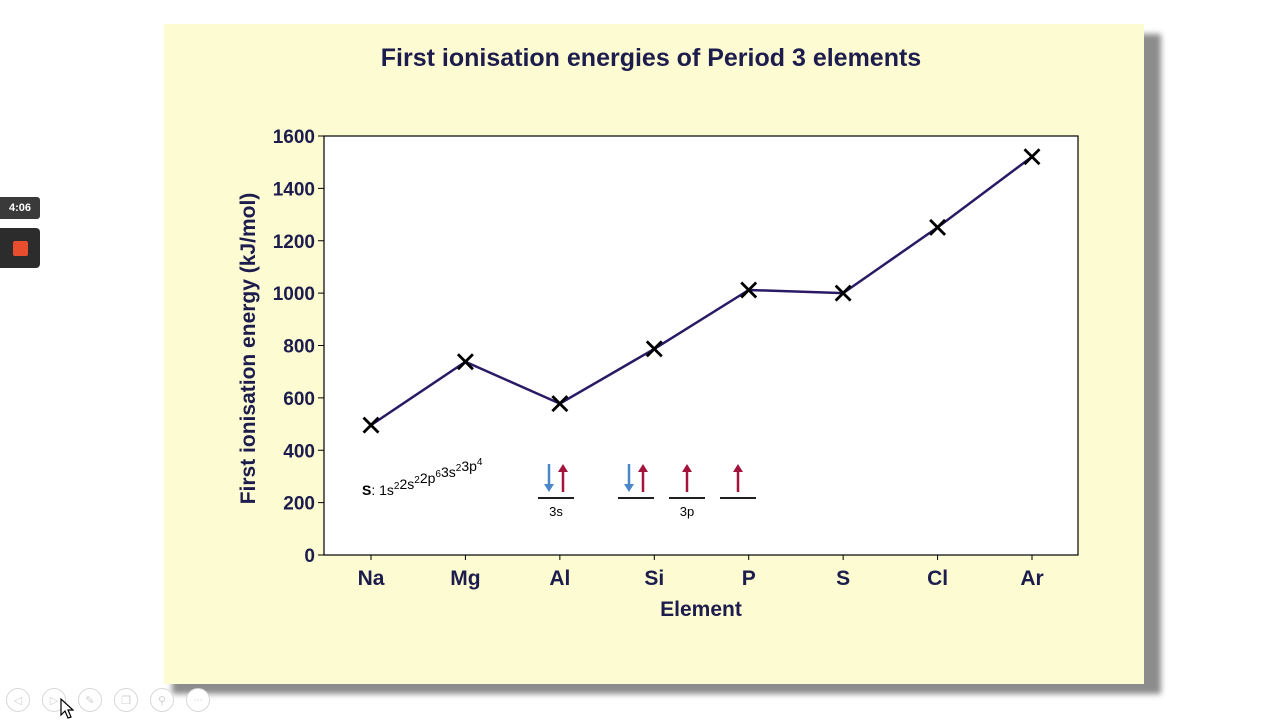  What do you see at coordinates (198, 700) in the screenshot?
I see `more-options-button: ∙∙∙` at bounding box center [198, 700].